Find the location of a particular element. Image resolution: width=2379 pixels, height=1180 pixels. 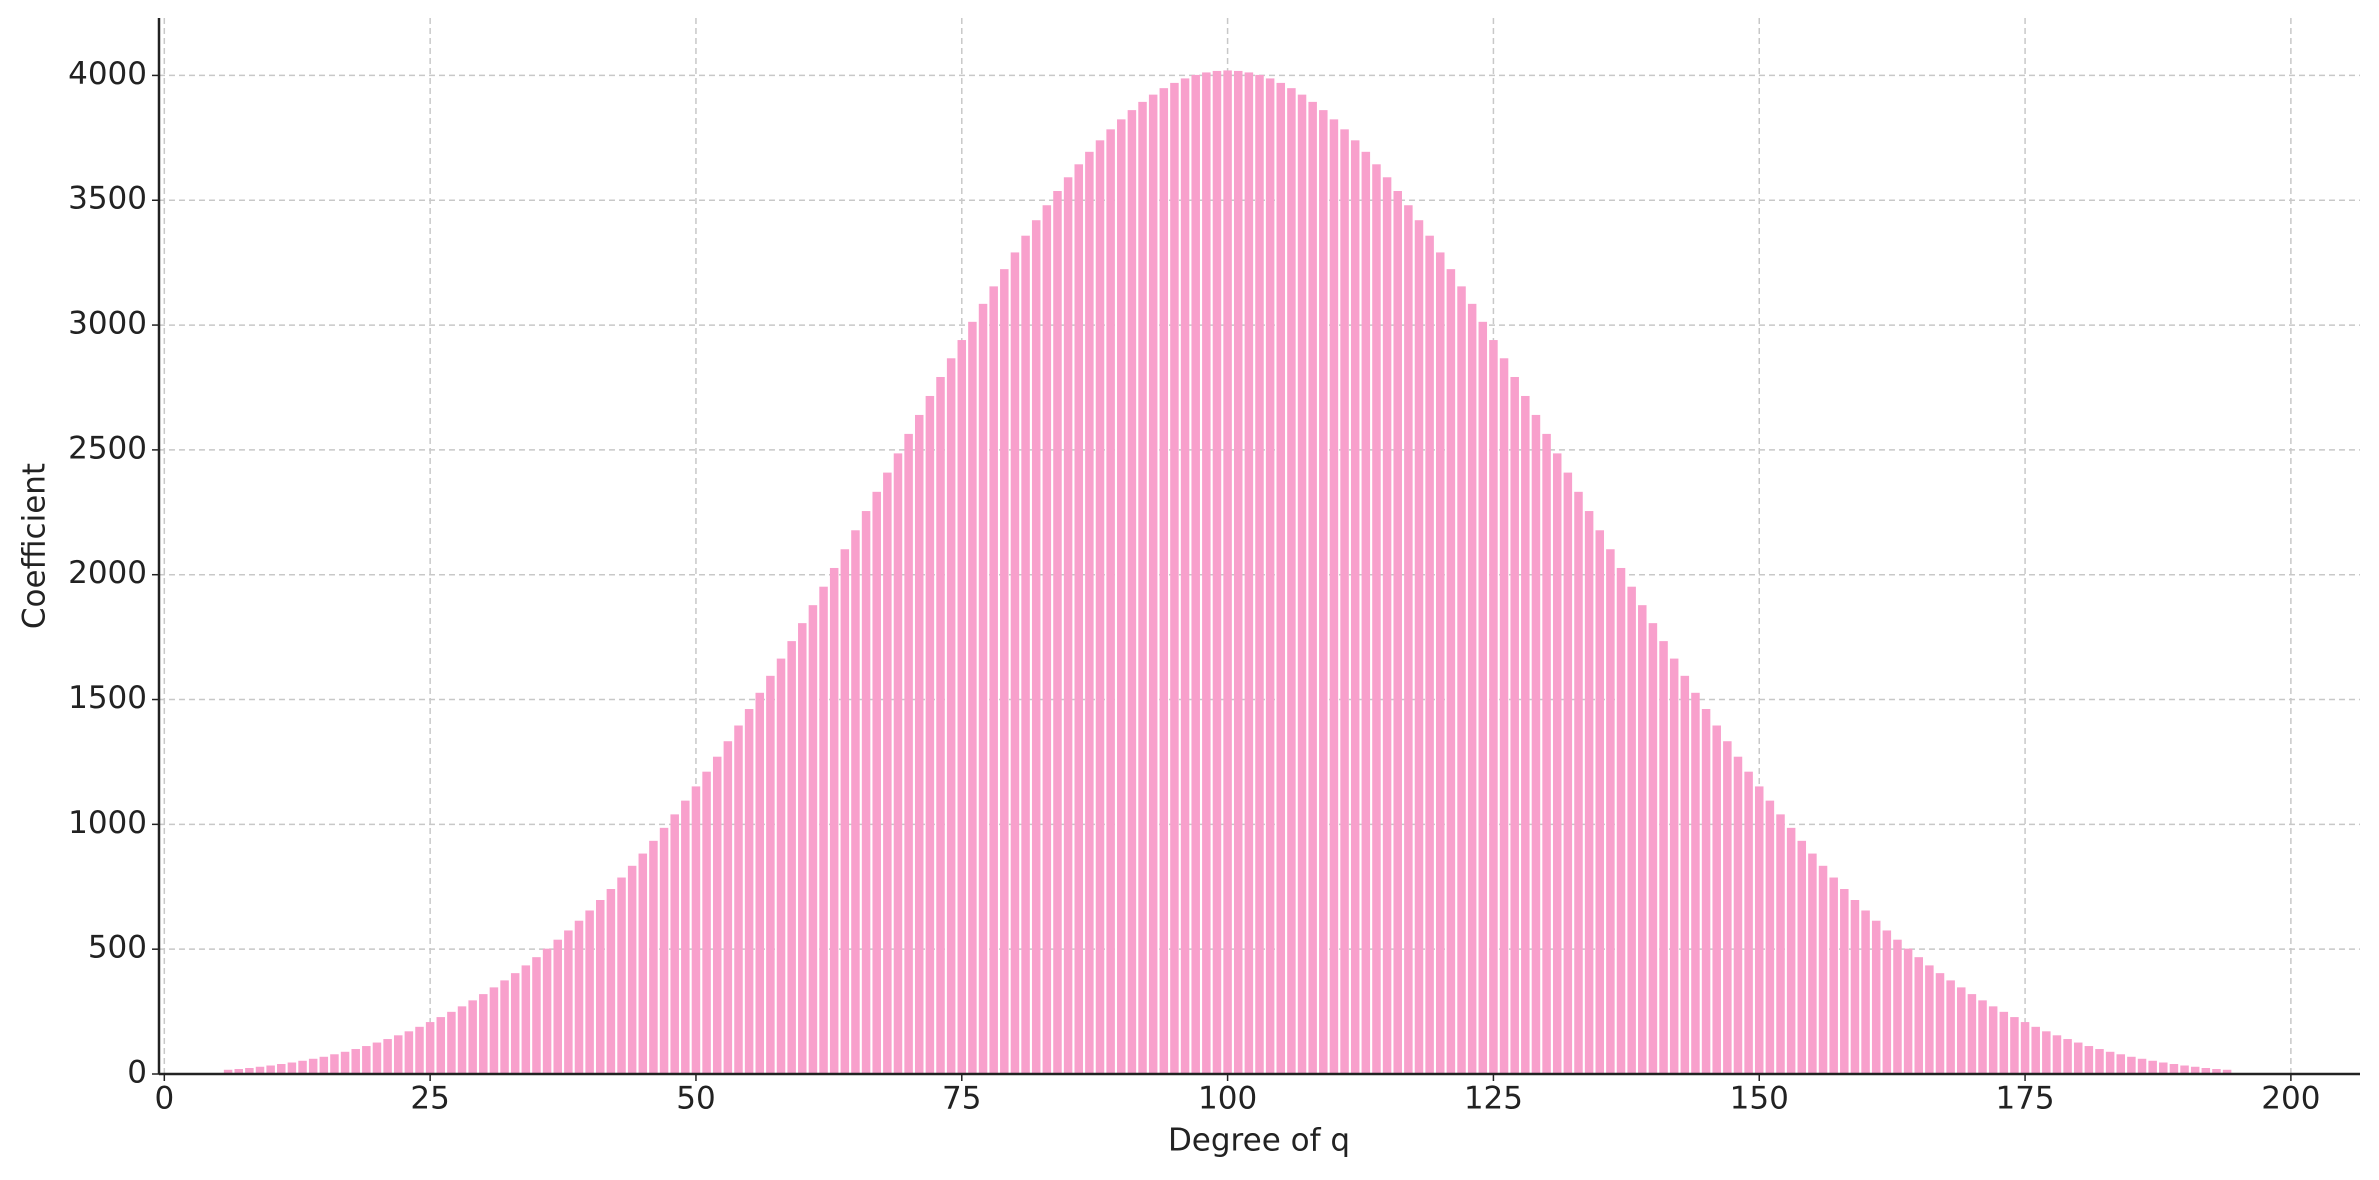

y-tick-label: 0 is located at coordinates (137, 1073).